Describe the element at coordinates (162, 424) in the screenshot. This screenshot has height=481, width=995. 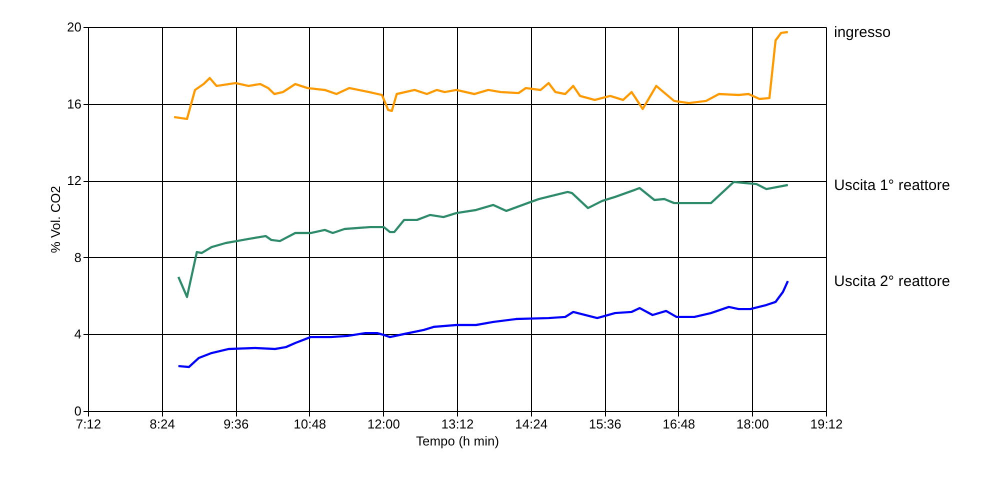
I see `x-tick-label: 8:24` at that location.